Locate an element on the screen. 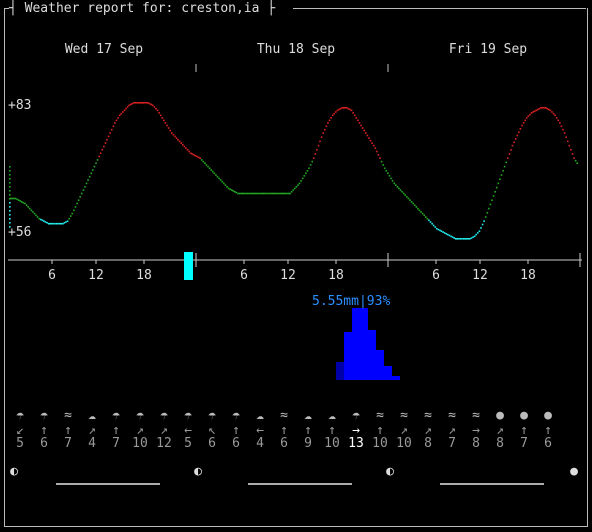 This screenshot has height=532, width=592. wind-speed-value: 13 is located at coordinates (356, 443).